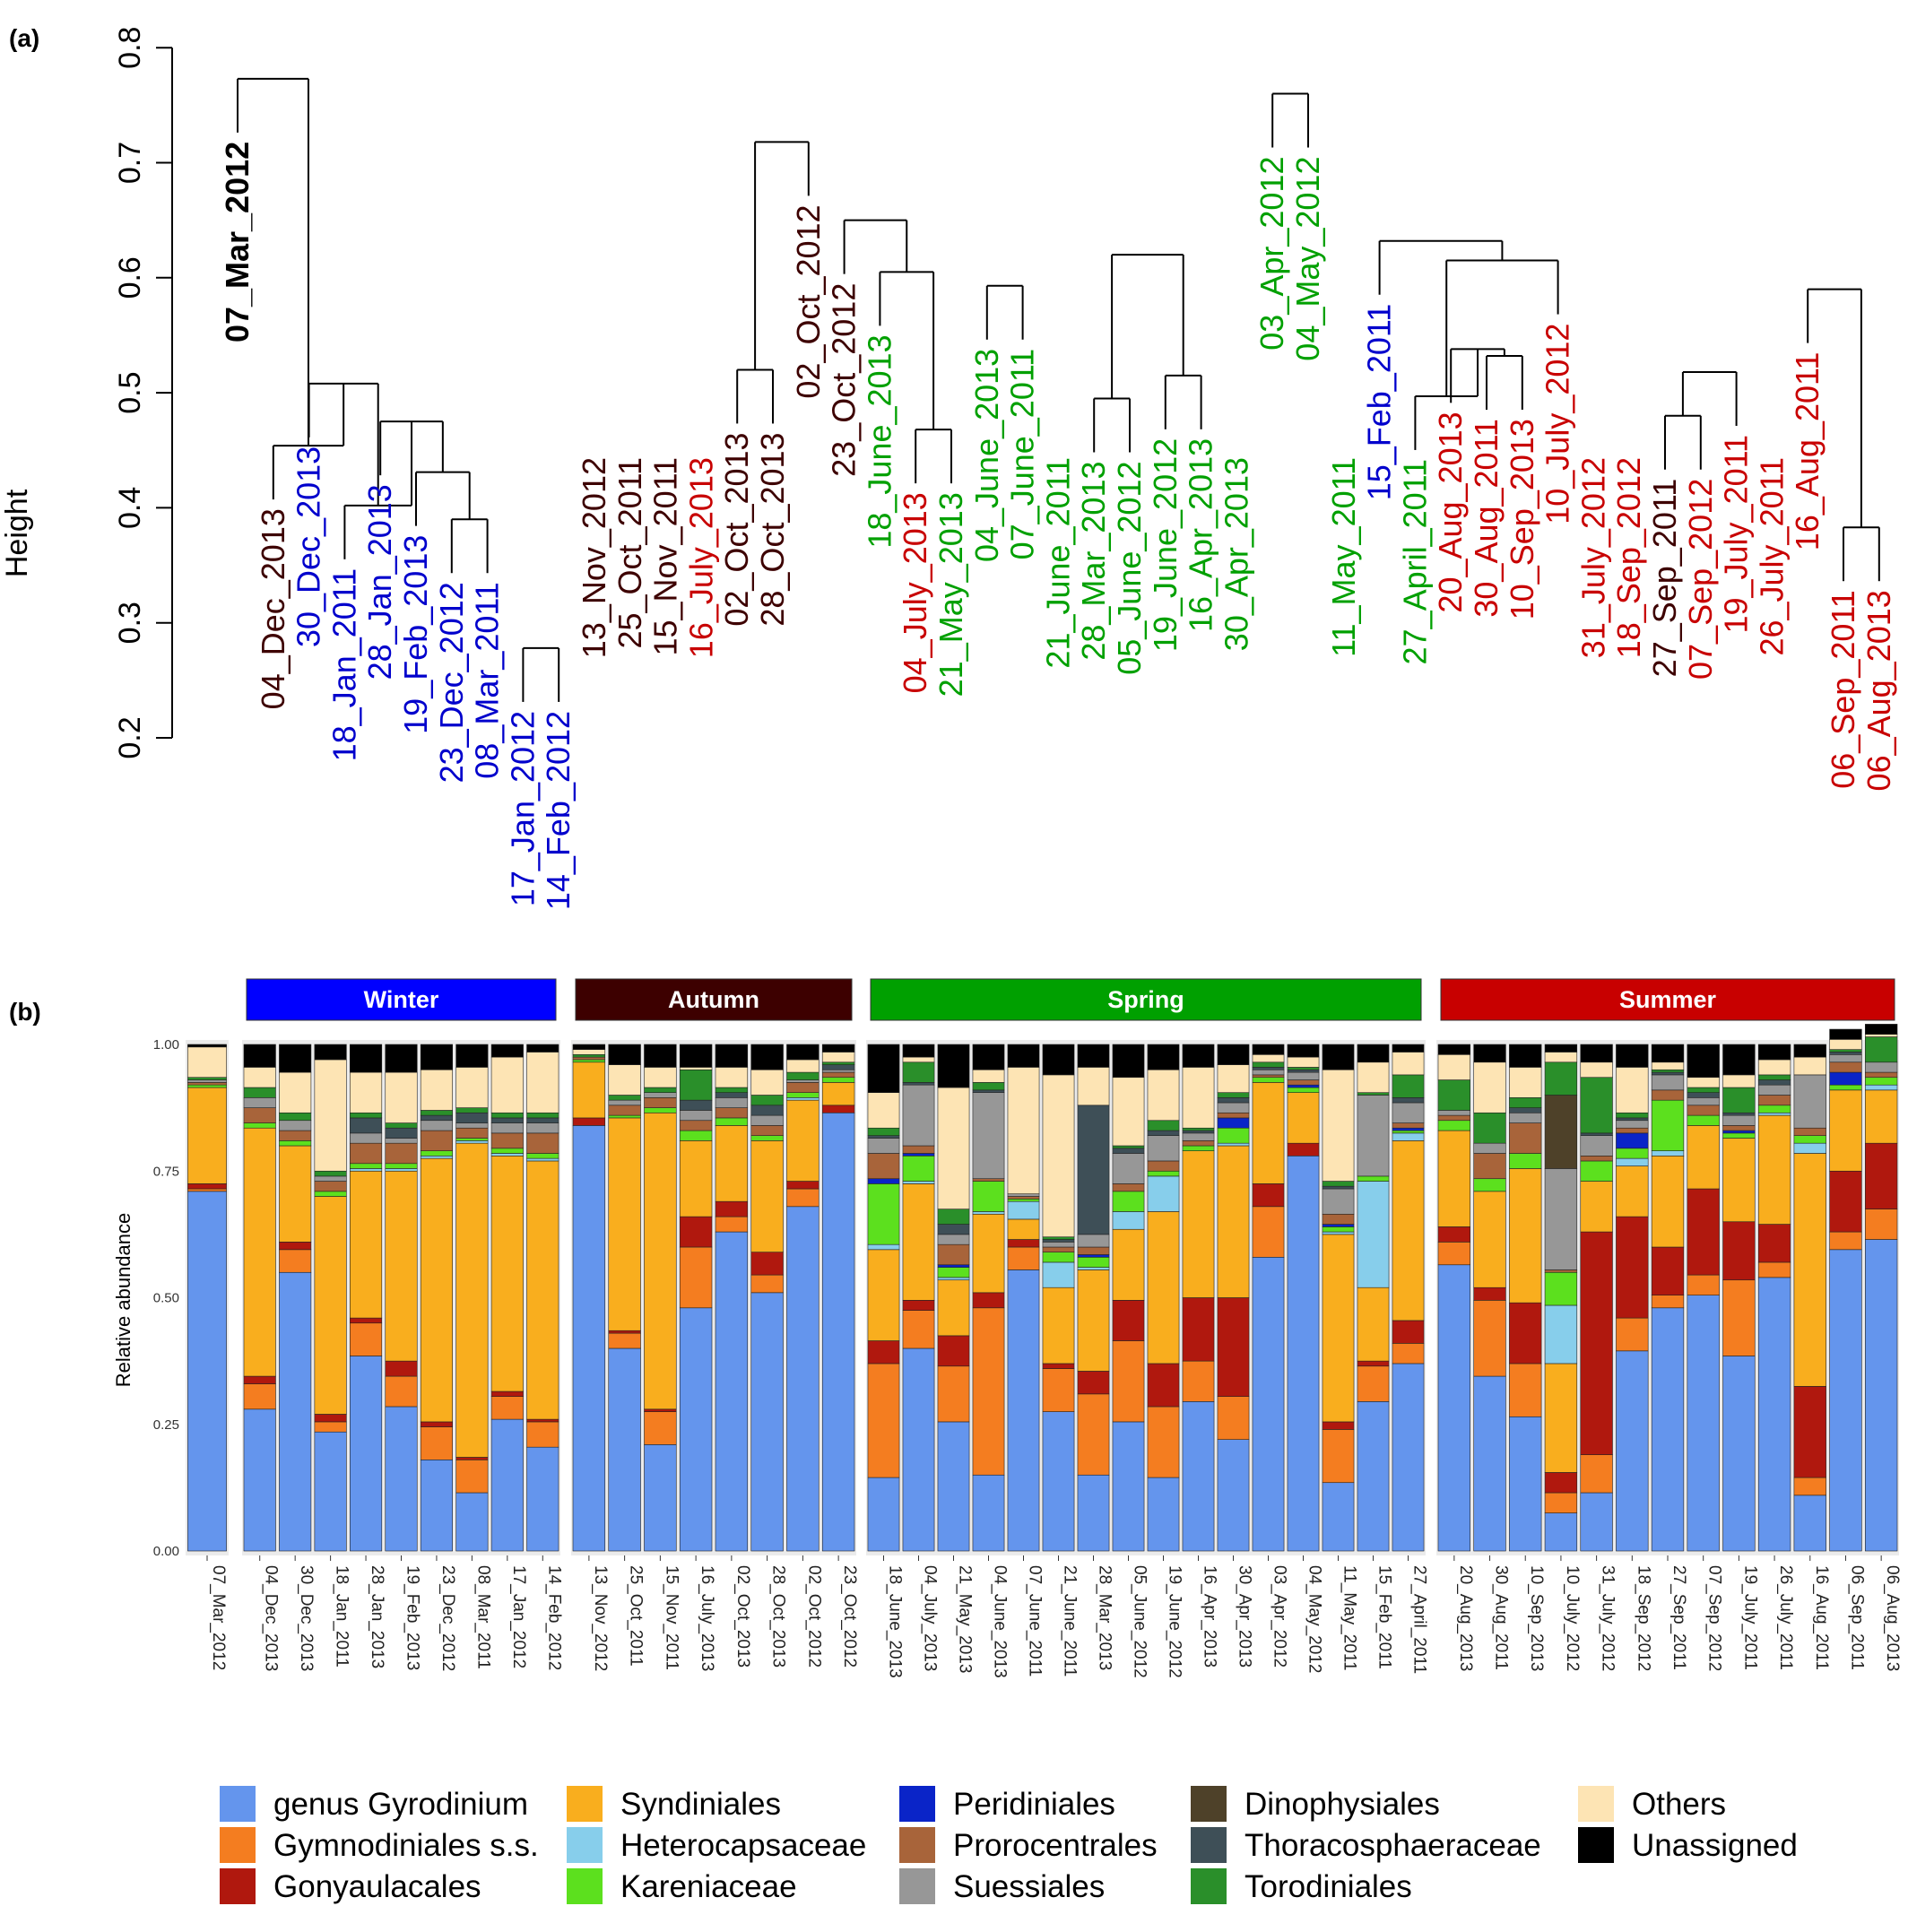  Describe the element at coordinates (522, 808) in the screenshot. I see `leaf-label: 17_Jan_2012` at that location.